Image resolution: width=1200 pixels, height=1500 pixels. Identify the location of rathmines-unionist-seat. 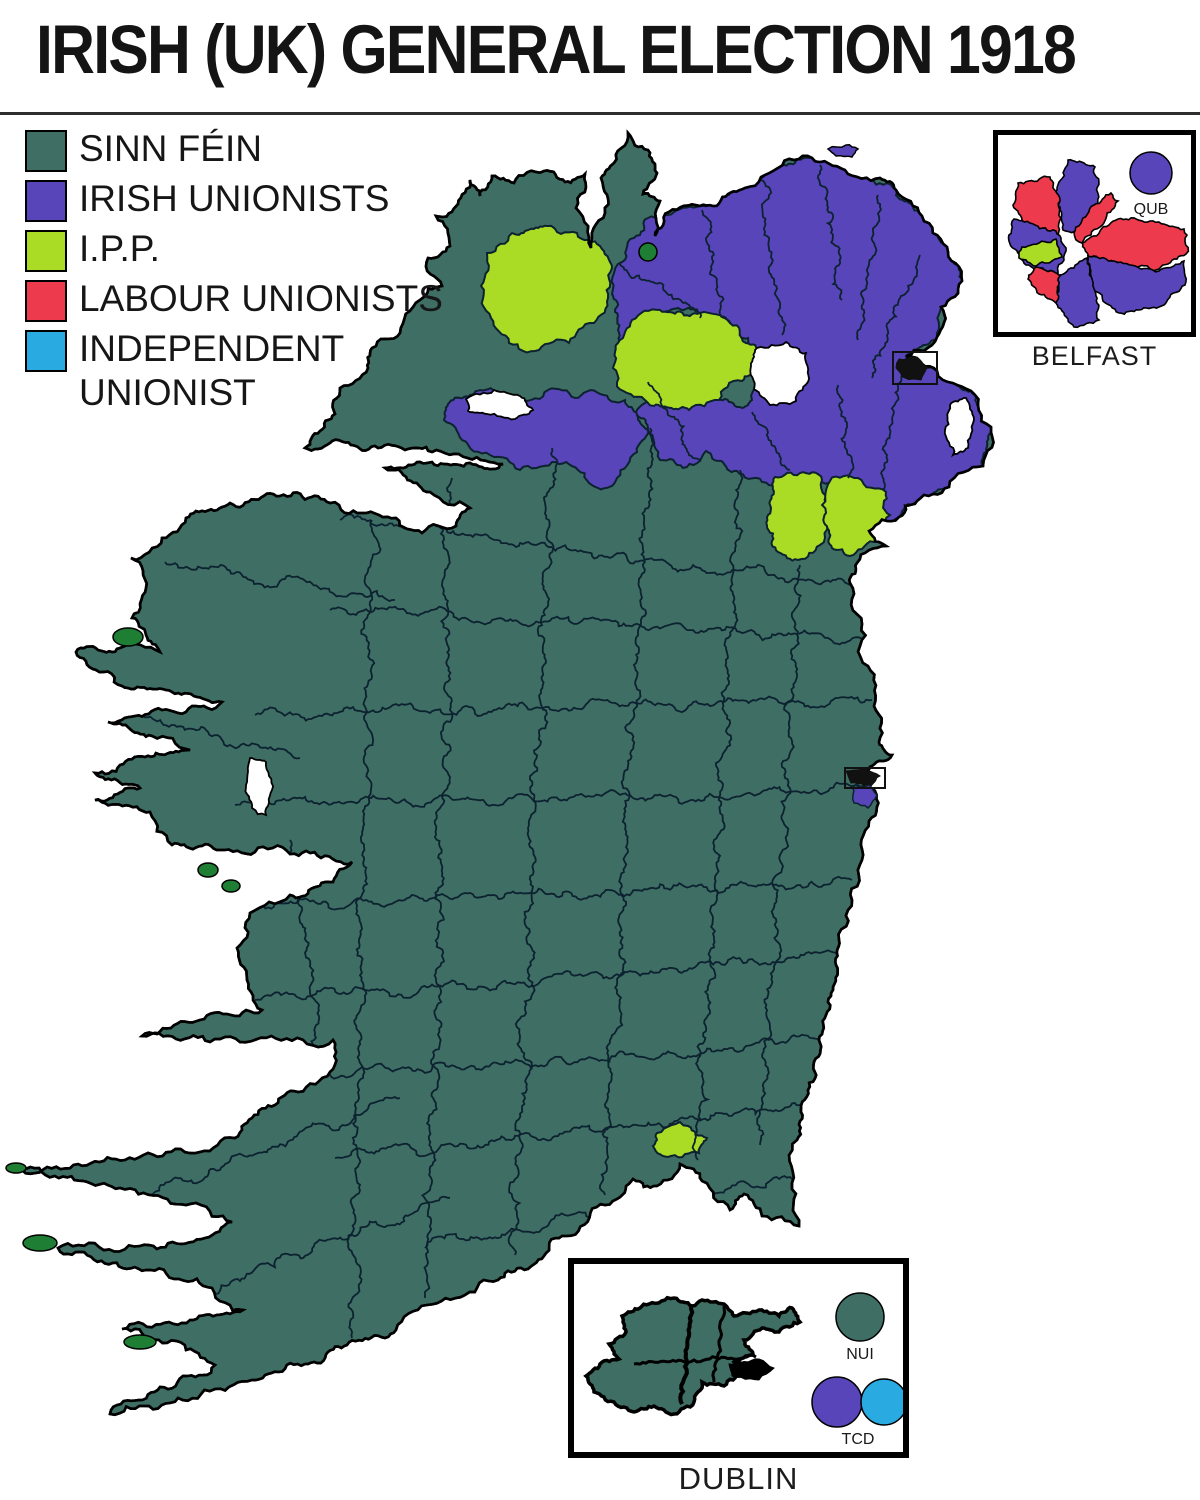
(864, 797).